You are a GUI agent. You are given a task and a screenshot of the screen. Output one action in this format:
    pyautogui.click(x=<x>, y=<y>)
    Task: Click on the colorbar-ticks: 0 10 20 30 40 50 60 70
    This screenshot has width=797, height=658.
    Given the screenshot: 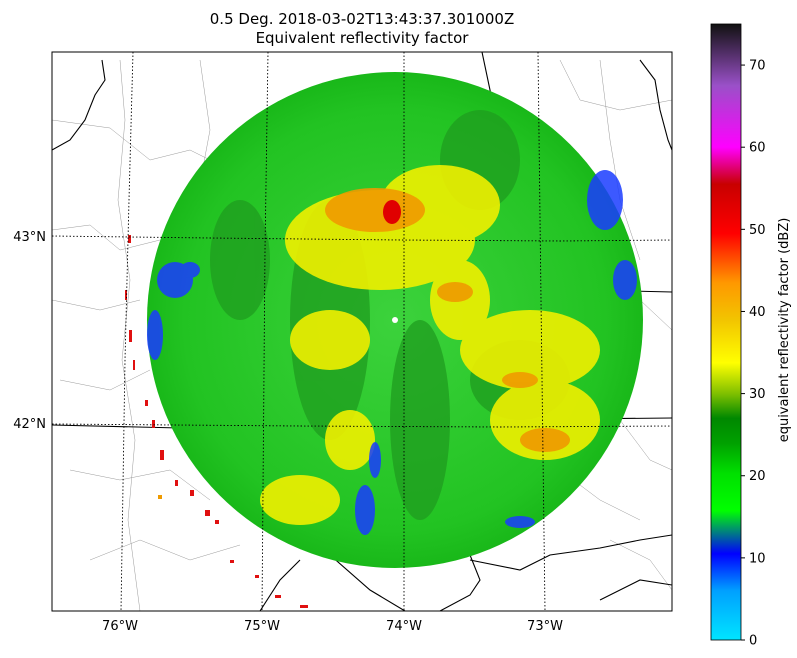 What is the action you would take?
    pyautogui.click(x=753, y=354)
    